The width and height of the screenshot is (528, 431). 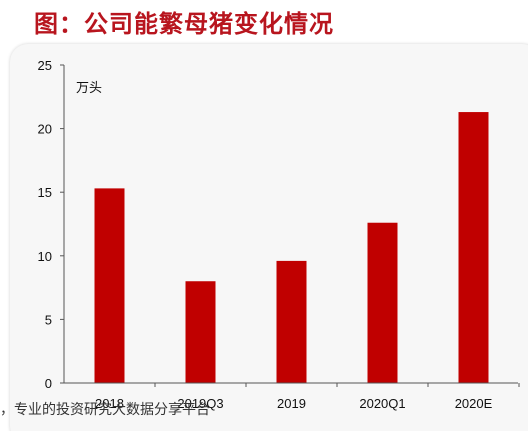 I want to click on figure-title: 图：公司能繁母猪变化情况, so click(x=184, y=24).